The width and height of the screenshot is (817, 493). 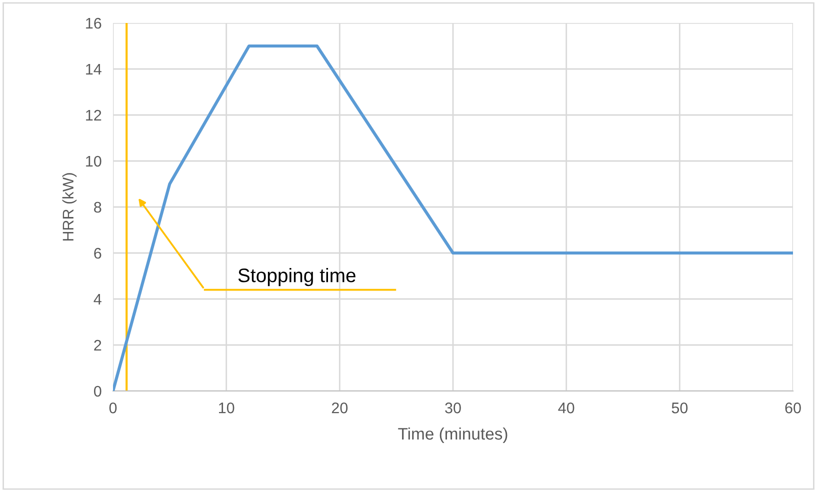 What do you see at coordinates (340, 408) in the screenshot?
I see `x-tick-label: 20` at bounding box center [340, 408].